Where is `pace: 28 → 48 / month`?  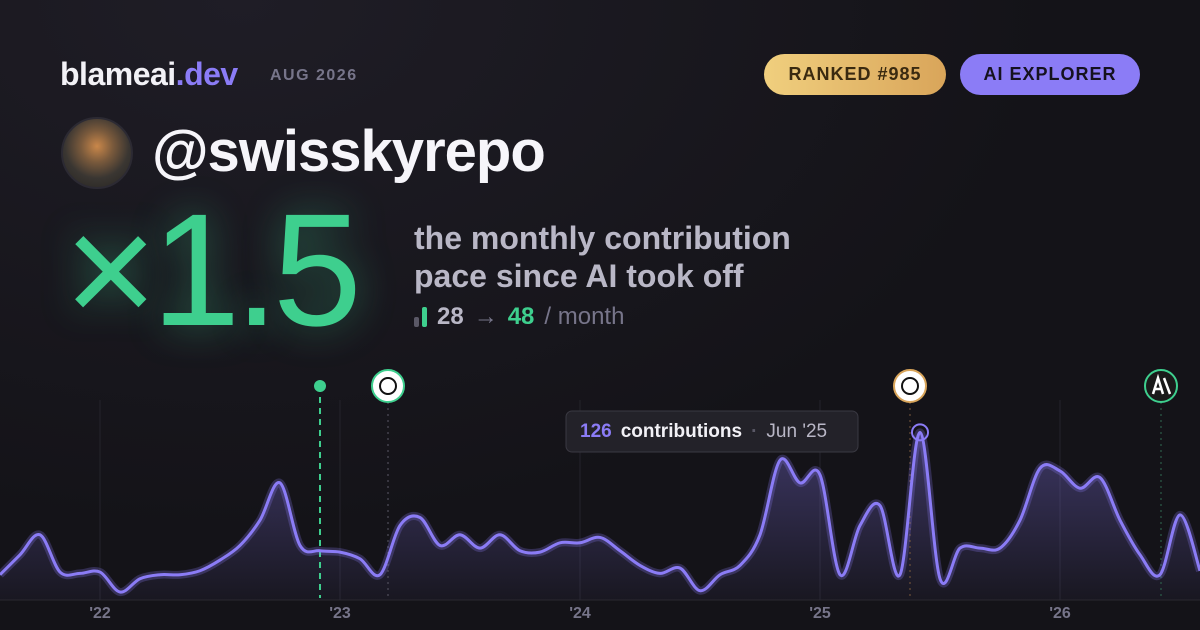
pace: 28 → 48 / month is located at coordinates (519, 317).